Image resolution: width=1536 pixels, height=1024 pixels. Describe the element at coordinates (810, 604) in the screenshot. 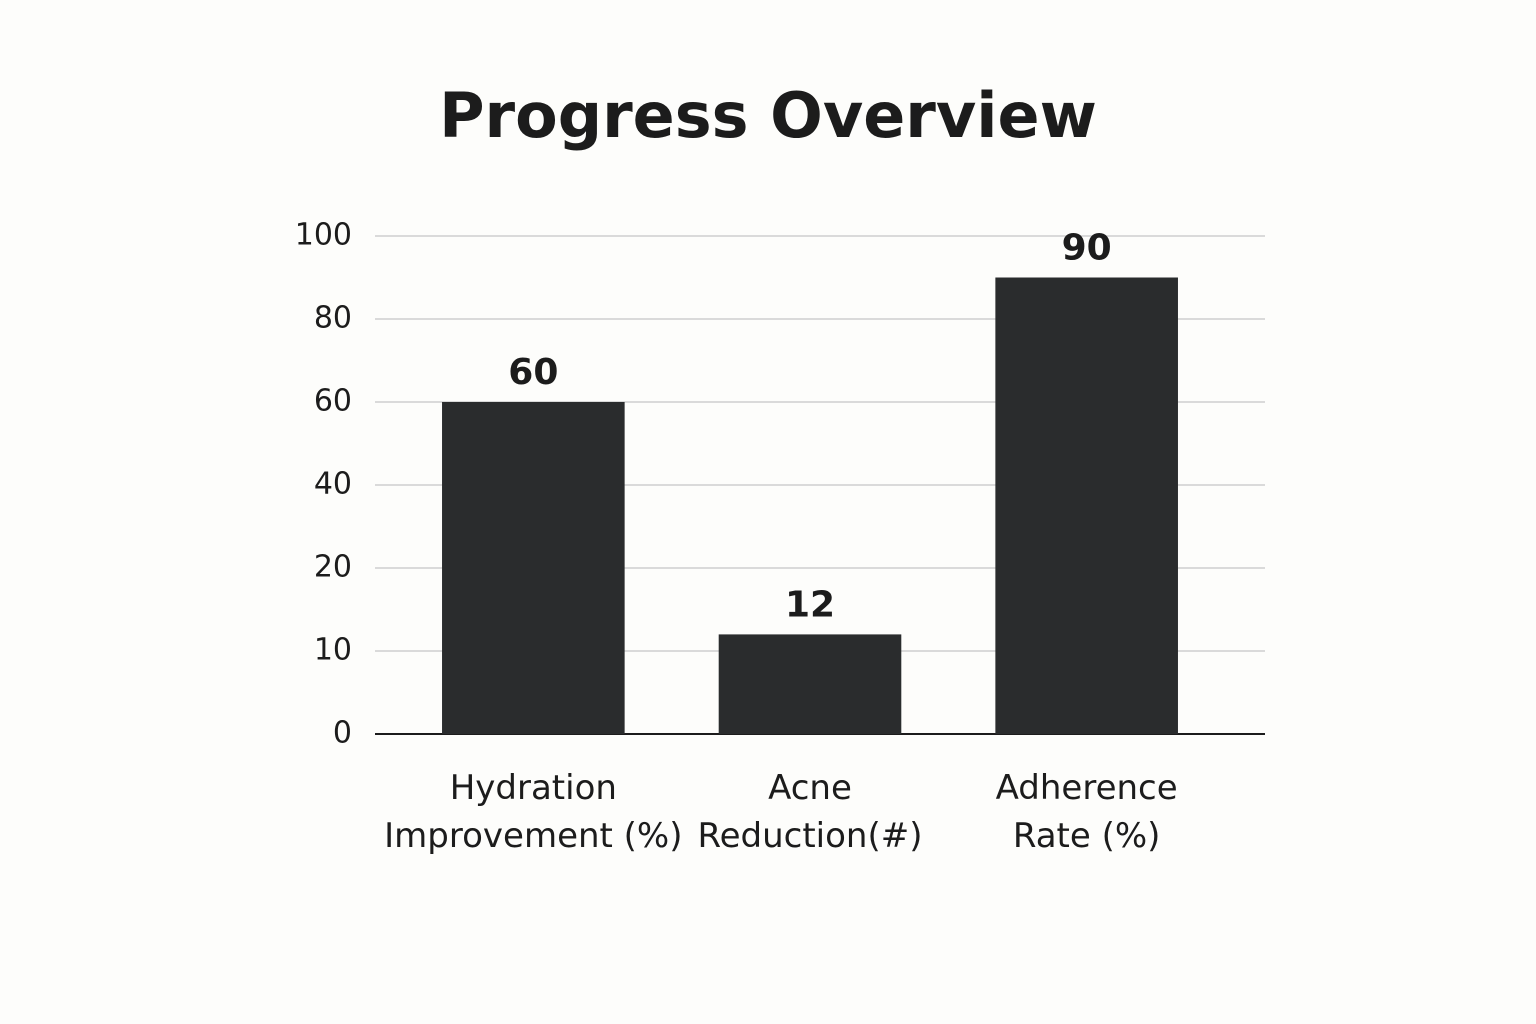

I see `data-label: 12` at that location.